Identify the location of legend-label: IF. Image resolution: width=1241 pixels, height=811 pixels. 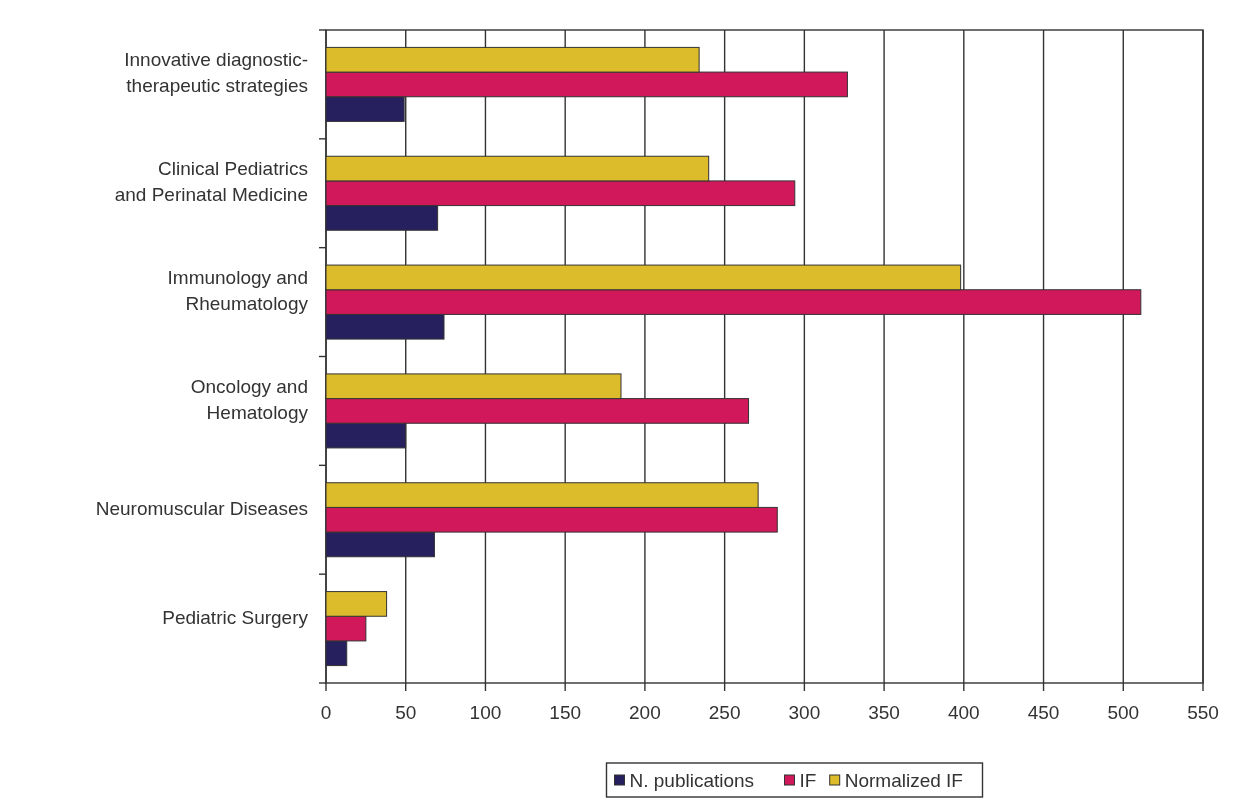
(808, 780).